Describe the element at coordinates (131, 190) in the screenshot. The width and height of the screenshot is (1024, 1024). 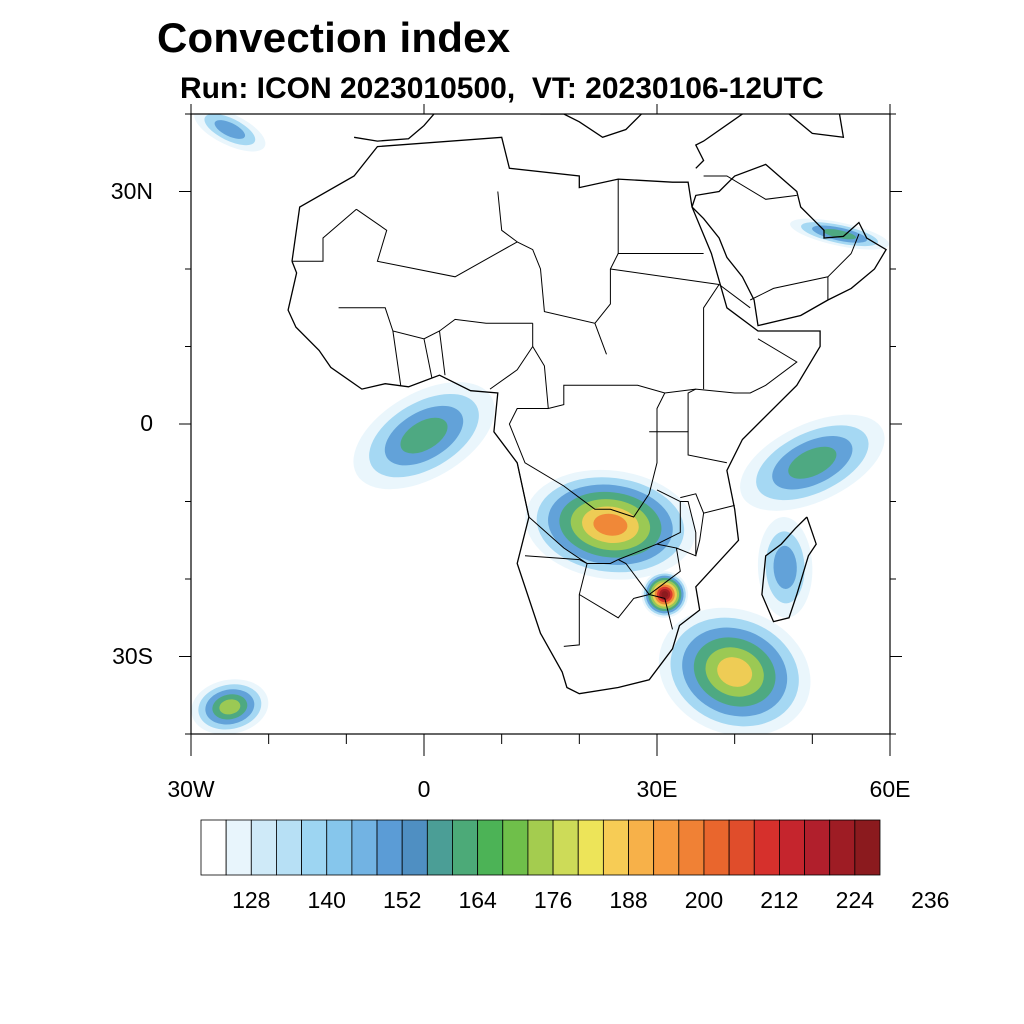
I see `lat-label: 30N` at that location.